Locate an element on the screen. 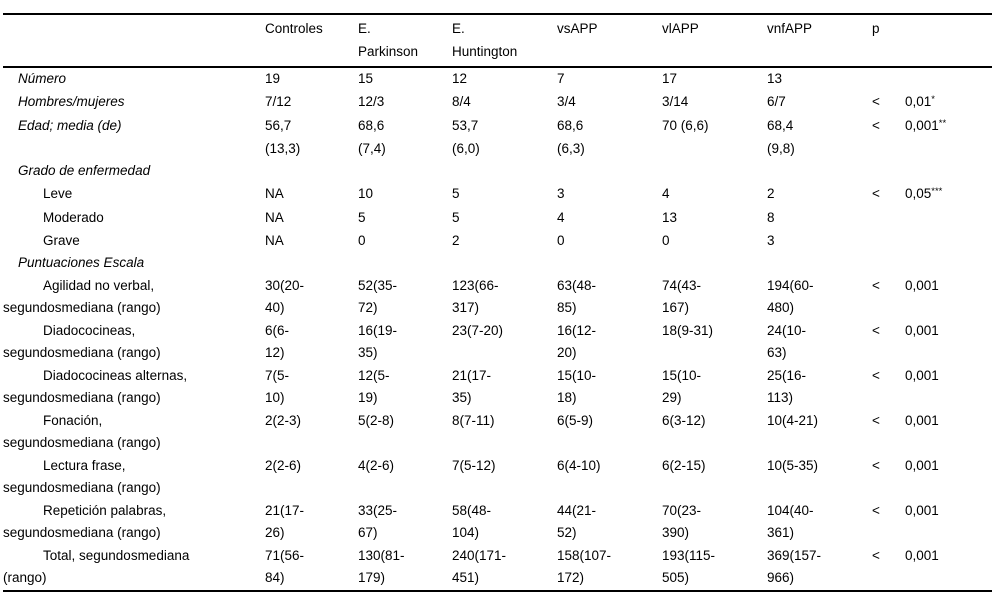  cell-vnfapp: 3 is located at coordinates (771, 240).